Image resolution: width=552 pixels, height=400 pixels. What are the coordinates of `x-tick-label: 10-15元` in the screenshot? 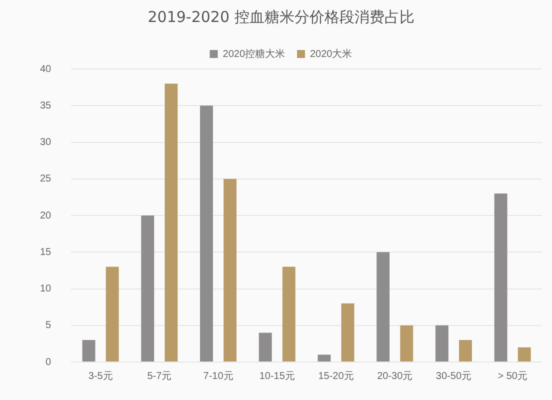 It's located at (277, 376).